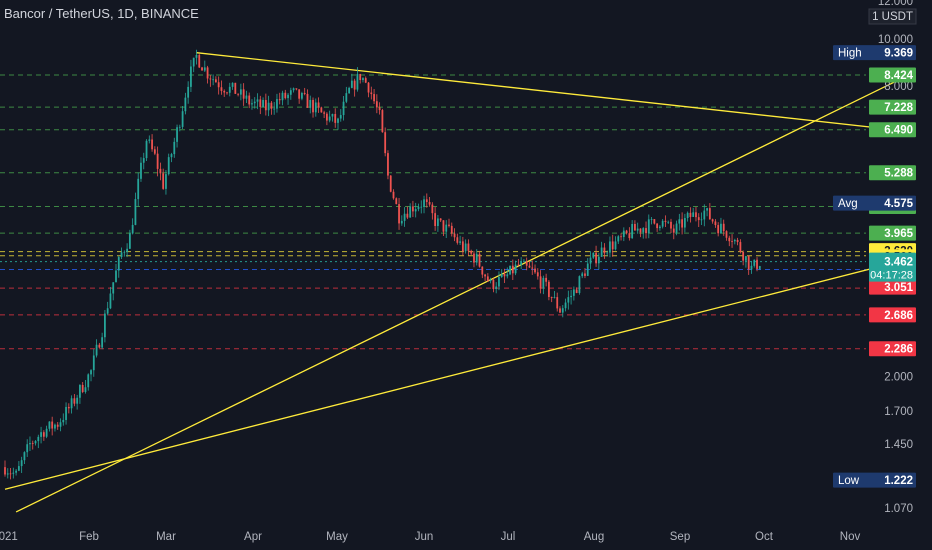 The height and width of the screenshot is (550, 932). Describe the element at coordinates (253, 537) in the screenshot. I see `x-tick-label: Apr` at that location.